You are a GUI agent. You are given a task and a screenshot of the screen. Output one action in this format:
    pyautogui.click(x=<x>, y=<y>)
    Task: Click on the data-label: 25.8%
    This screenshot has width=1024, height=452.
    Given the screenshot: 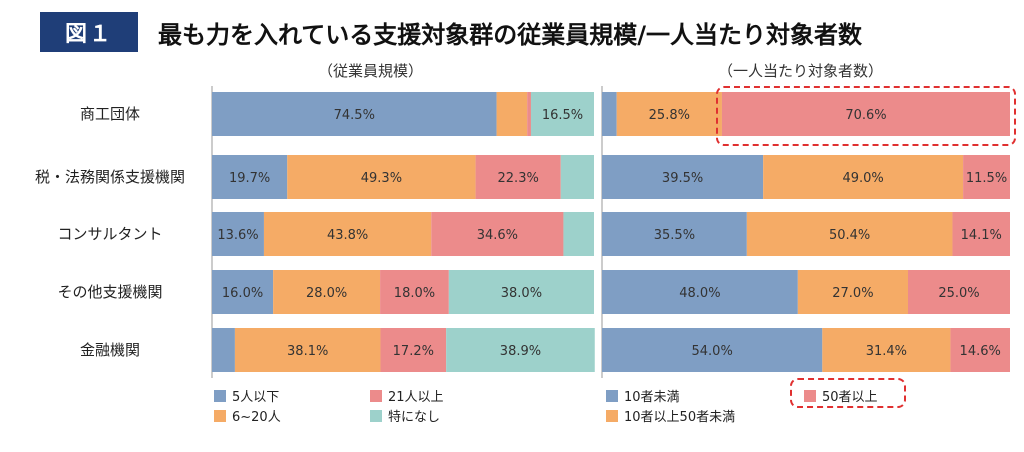 What is the action you would take?
    pyautogui.click(x=669, y=115)
    